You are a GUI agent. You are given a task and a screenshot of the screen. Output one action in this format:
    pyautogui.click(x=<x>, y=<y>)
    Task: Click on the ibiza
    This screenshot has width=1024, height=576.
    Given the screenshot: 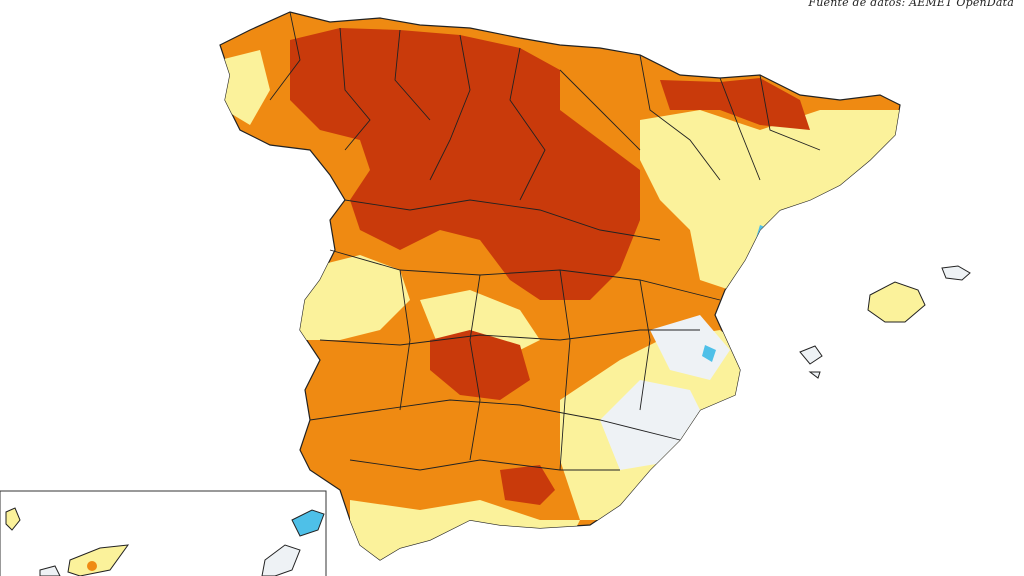 What is the action you would take?
    pyautogui.click(x=811, y=355)
    